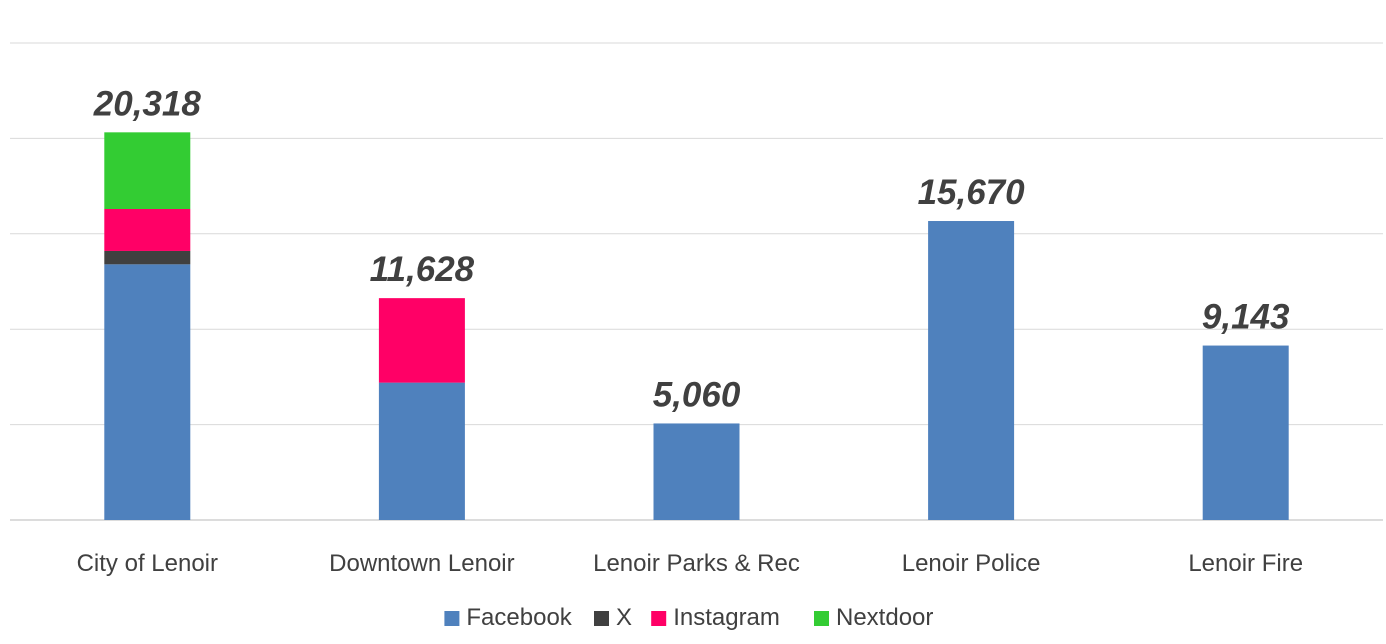 The width and height of the screenshot is (1386, 644). What do you see at coordinates (726, 617) in the screenshot?
I see `legend-label-instagram: Instagram` at bounding box center [726, 617].